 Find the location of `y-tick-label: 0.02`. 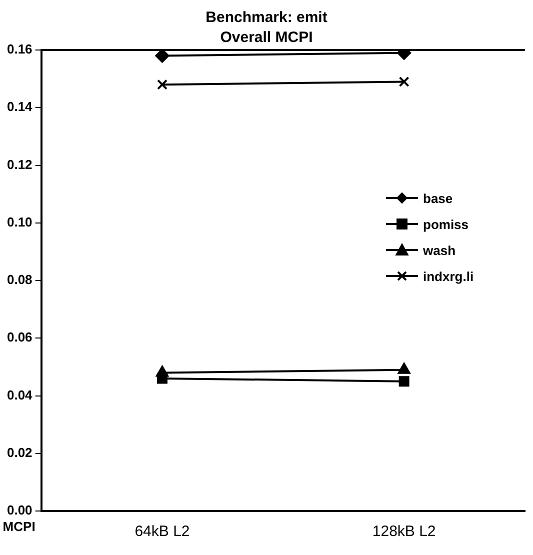

y-tick-label: 0.02 is located at coordinates (19, 452).